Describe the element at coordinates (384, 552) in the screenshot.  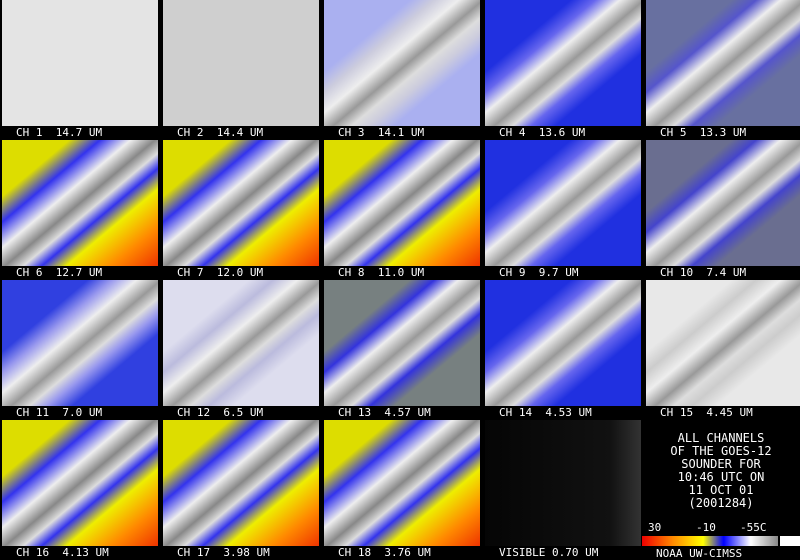
I see `channel-label: CH 18 3.76 UM` at that location.